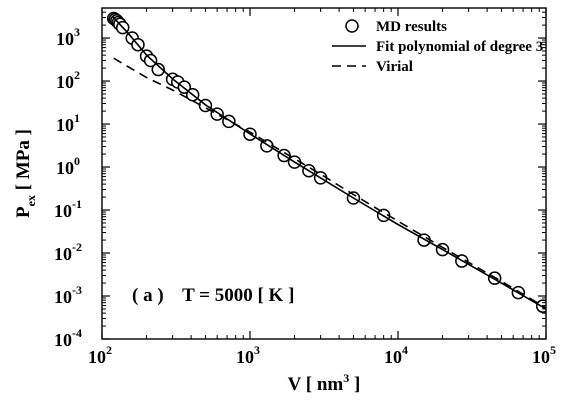 The width and height of the screenshot is (574, 403). Describe the element at coordinates (257, 350) in the screenshot. I see `x-tick-exponent: 3` at that location.